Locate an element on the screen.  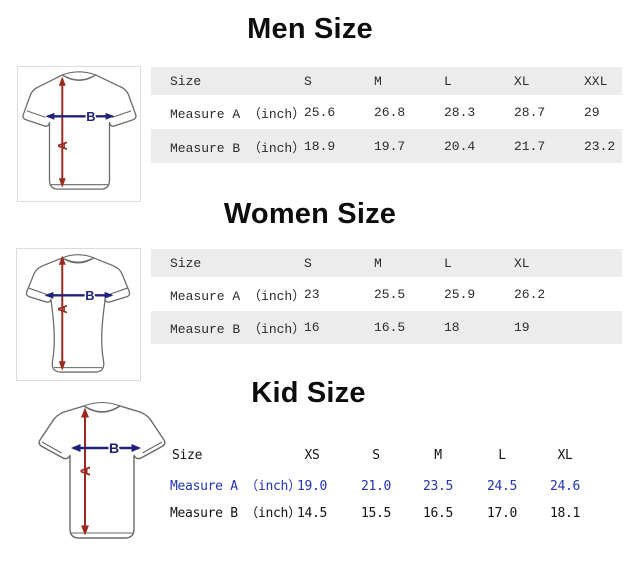
kid-measure-b-l: 17.0 is located at coordinates (502, 513).